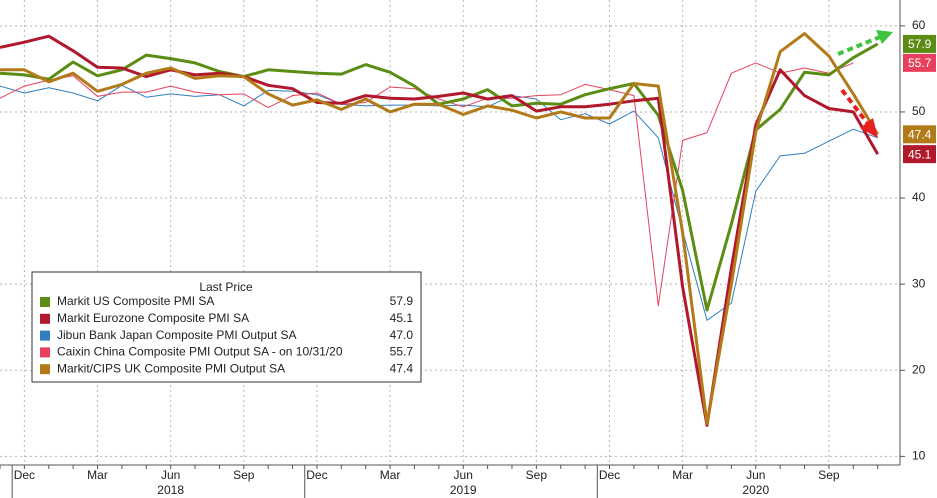 The width and height of the screenshot is (937, 498). I want to click on value-tag-label: 55.7, so click(920, 63).